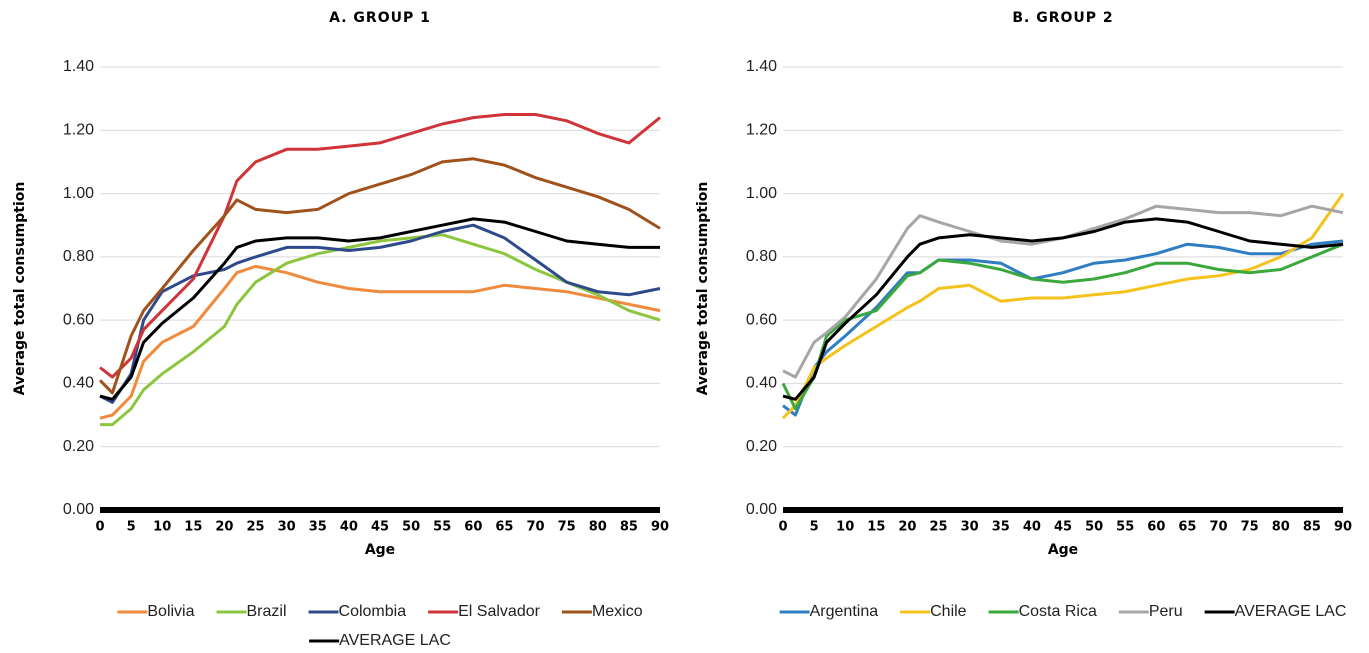  I want to click on legend-item: Bolivia, so click(156, 611).